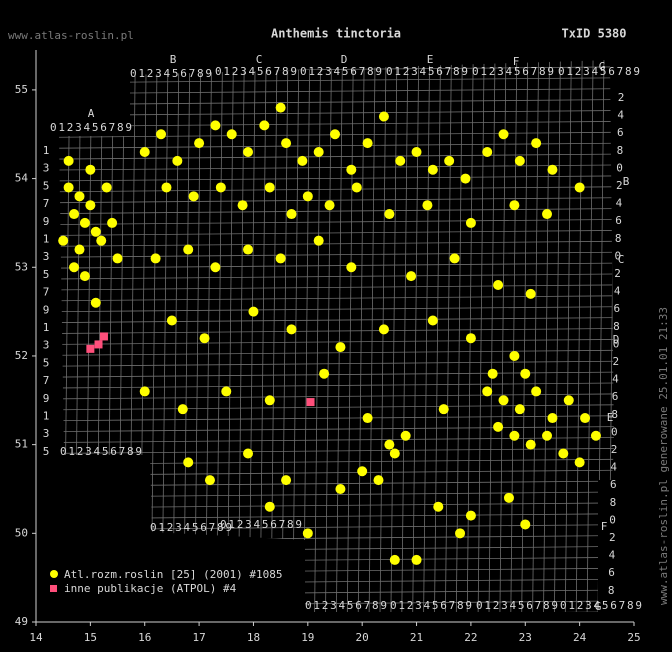 The height and width of the screenshot is (652, 672). I want to click on x-tick-label: 14, so click(36, 637).